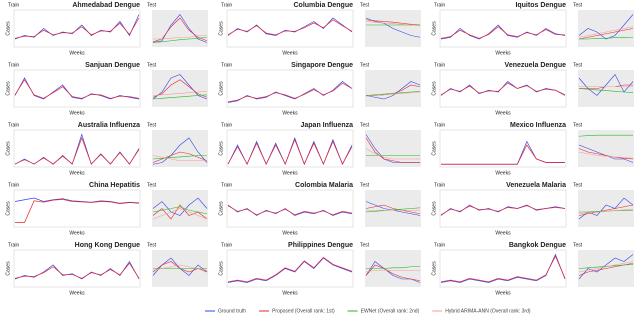 The height and width of the screenshot is (319, 640). Describe the element at coordinates (109, 125) in the screenshot. I see `panel-title: Australia Influenza` at that location.